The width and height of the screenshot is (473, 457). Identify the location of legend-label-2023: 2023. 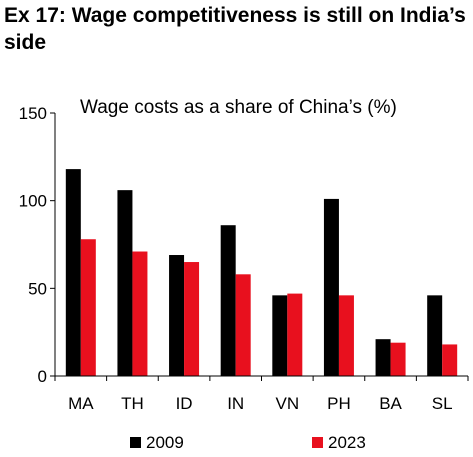
(347, 442).